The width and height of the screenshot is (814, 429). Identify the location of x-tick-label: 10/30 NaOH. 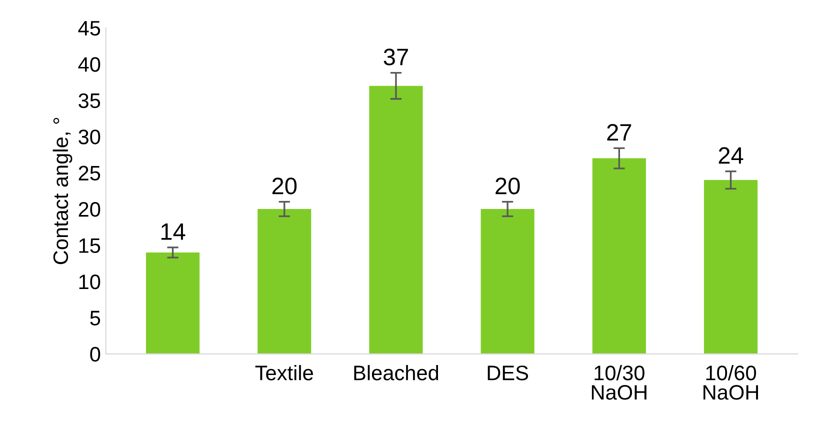
(619, 382).